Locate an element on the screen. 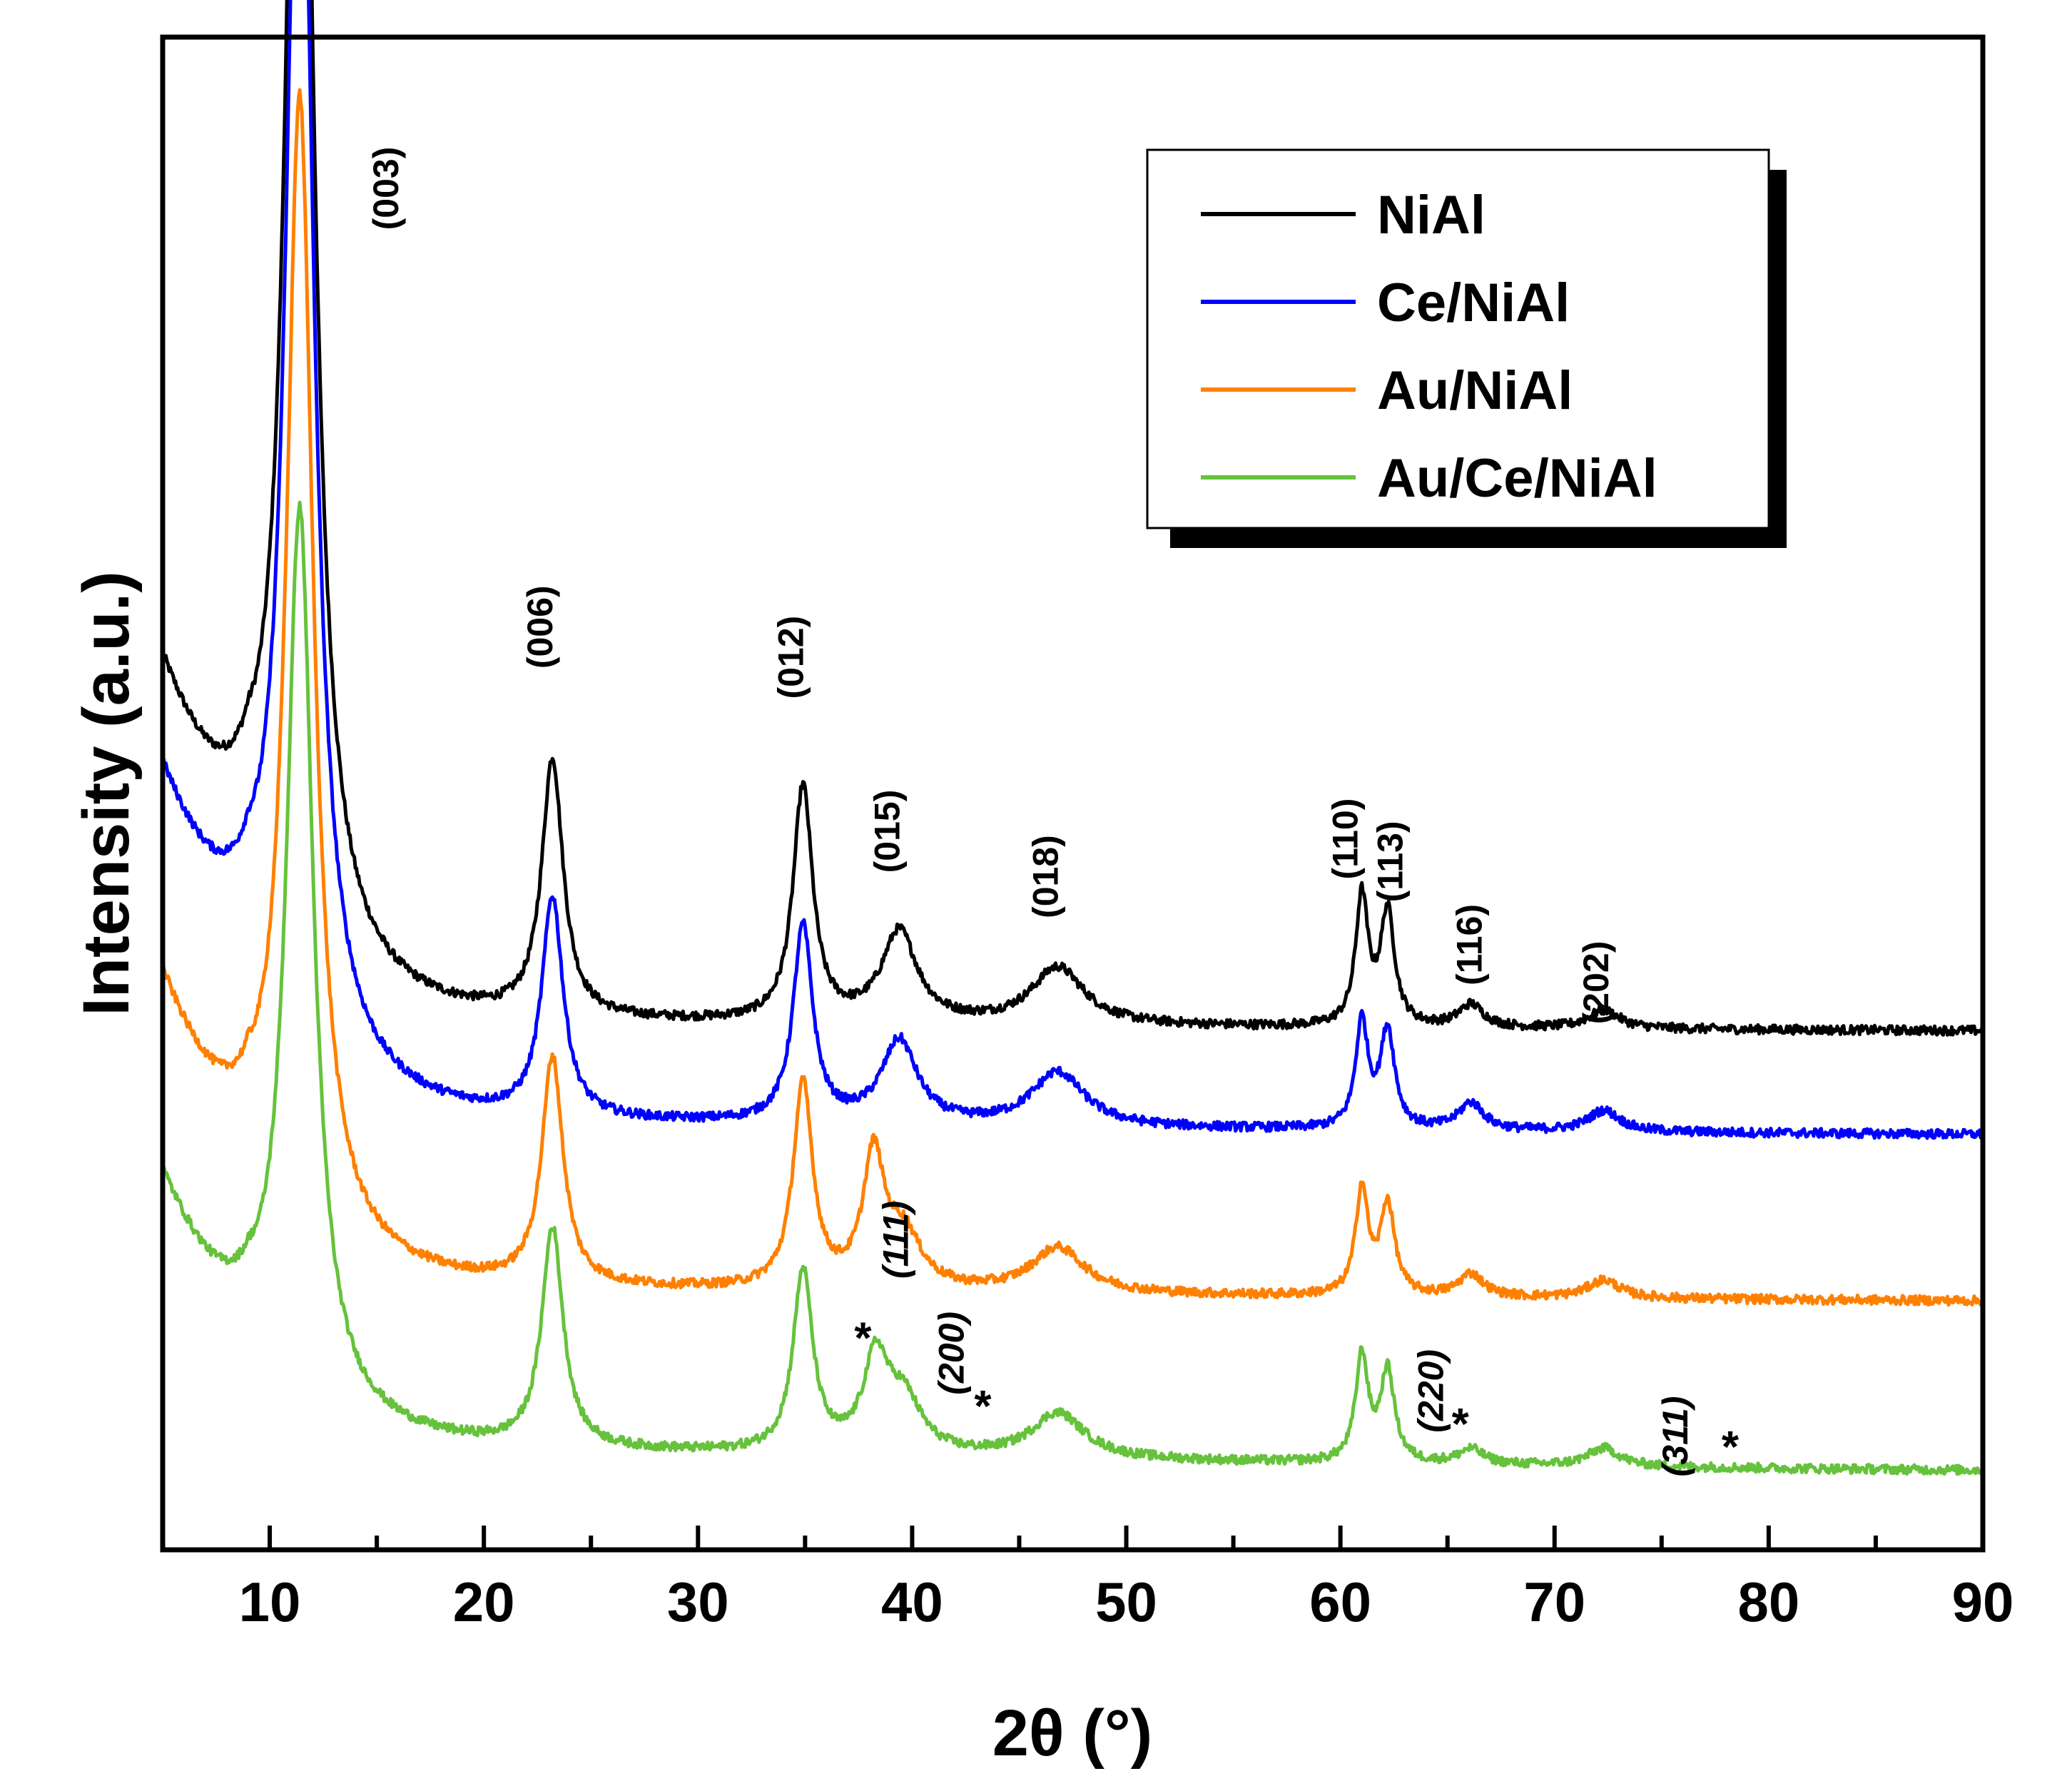 The width and height of the screenshot is (2072, 1786). x-tick-label: 50 is located at coordinates (1126, 1602).